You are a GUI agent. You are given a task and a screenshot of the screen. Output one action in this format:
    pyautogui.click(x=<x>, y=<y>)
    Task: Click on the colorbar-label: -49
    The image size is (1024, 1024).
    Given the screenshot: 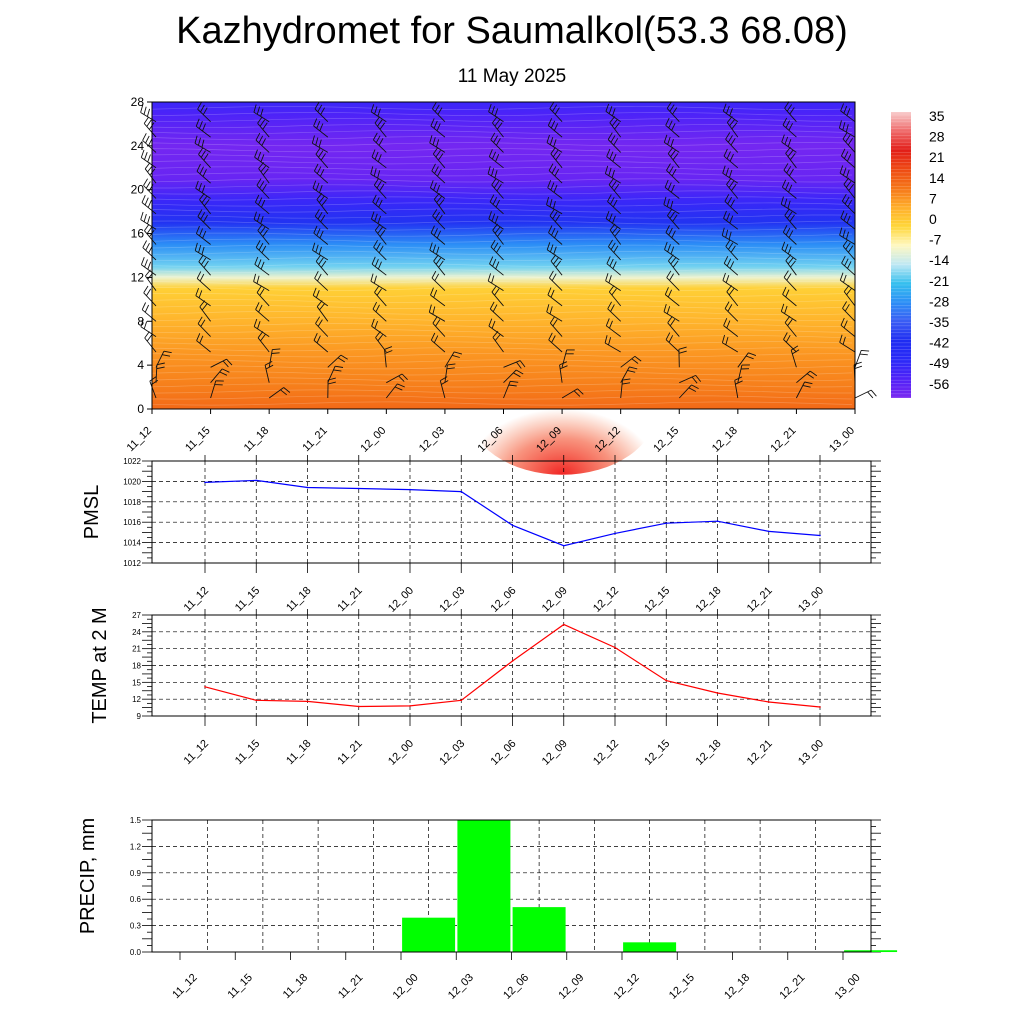 What is the action you would take?
    pyautogui.click(x=939, y=363)
    